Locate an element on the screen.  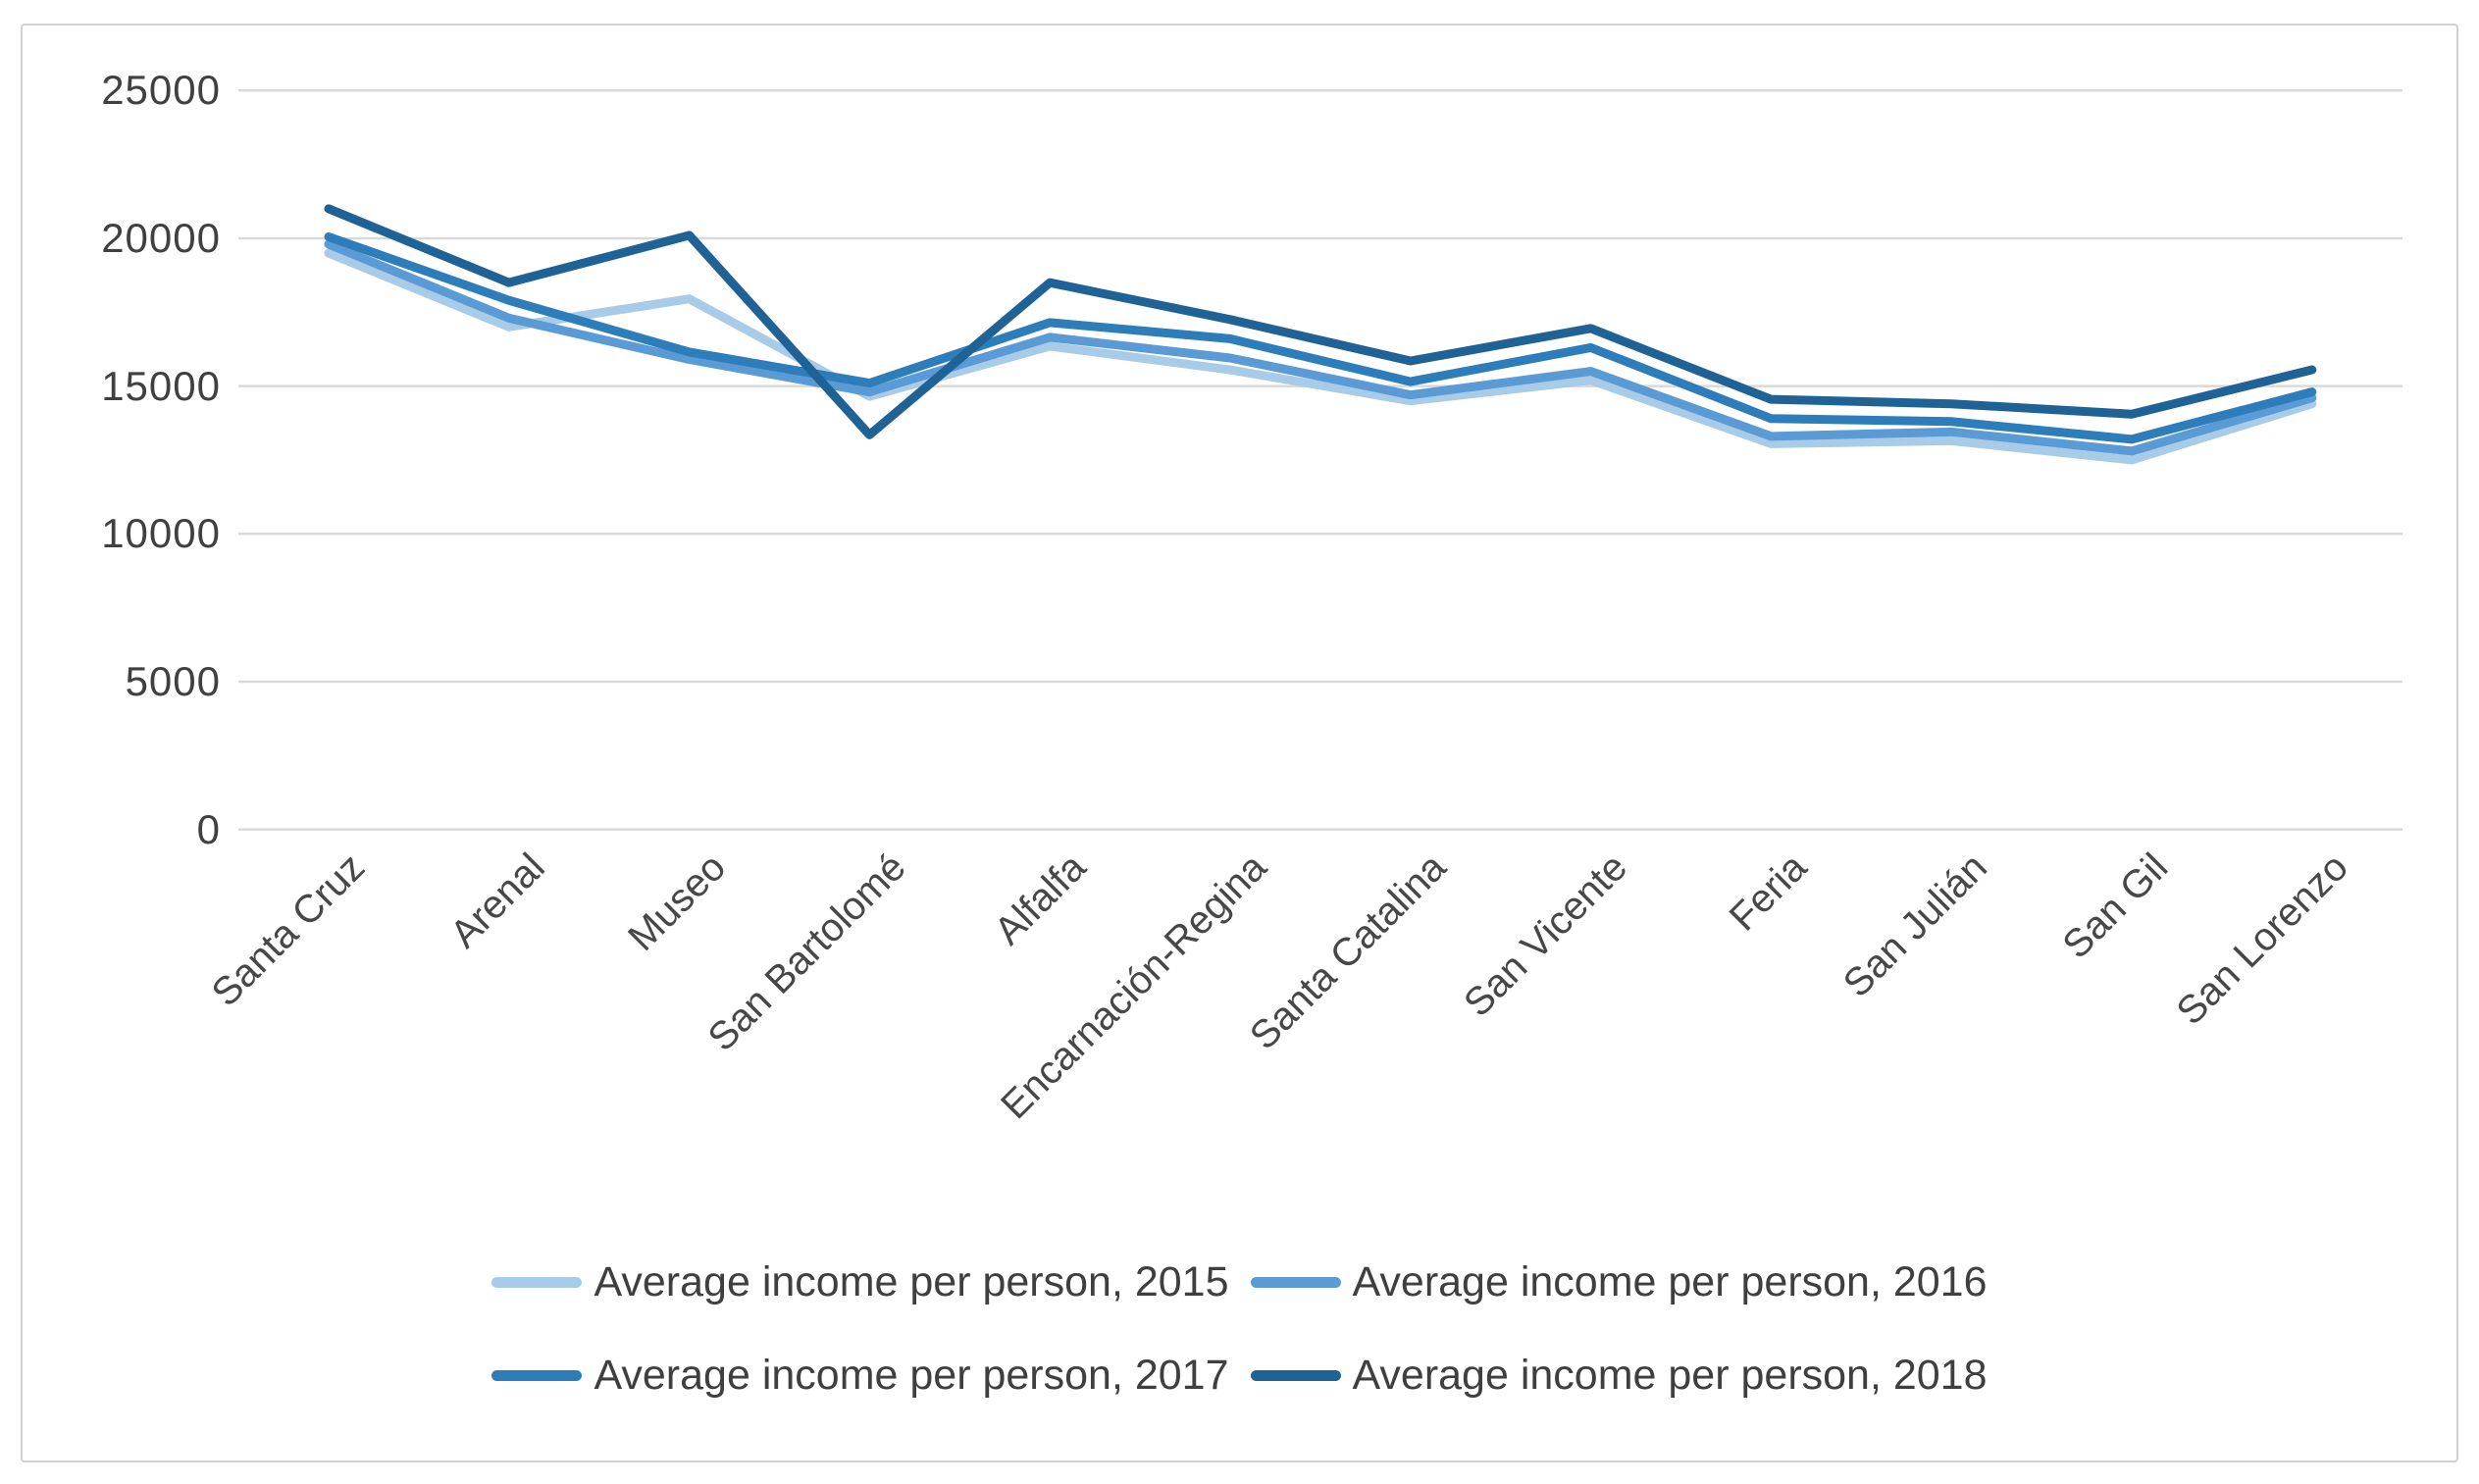
legend-item-2016: Average income per person, 2016 is located at coordinates (1619, 1282).